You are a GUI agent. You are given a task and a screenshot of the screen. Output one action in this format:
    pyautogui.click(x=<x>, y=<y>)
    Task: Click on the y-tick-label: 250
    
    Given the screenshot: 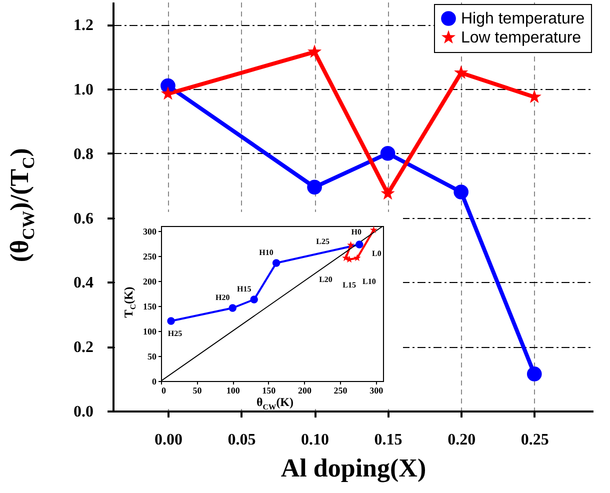 What is the action you would take?
    pyautogui.click(x=150, y=257)
    